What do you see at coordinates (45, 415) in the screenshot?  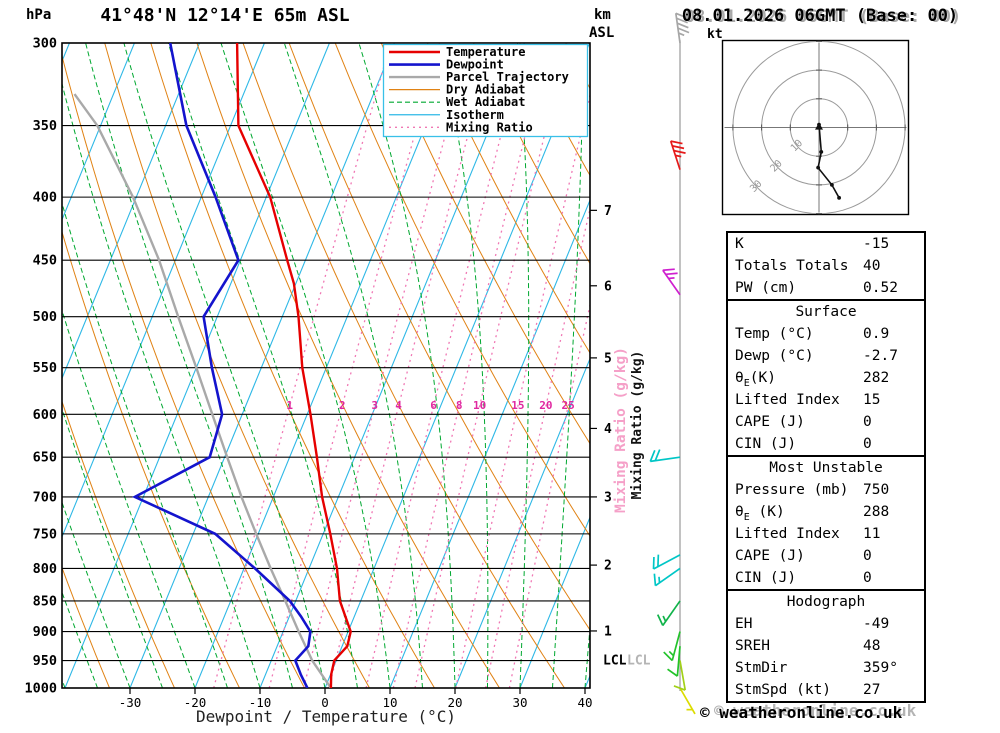 I see `svg-text: 600` at bounding box center [45, 415].